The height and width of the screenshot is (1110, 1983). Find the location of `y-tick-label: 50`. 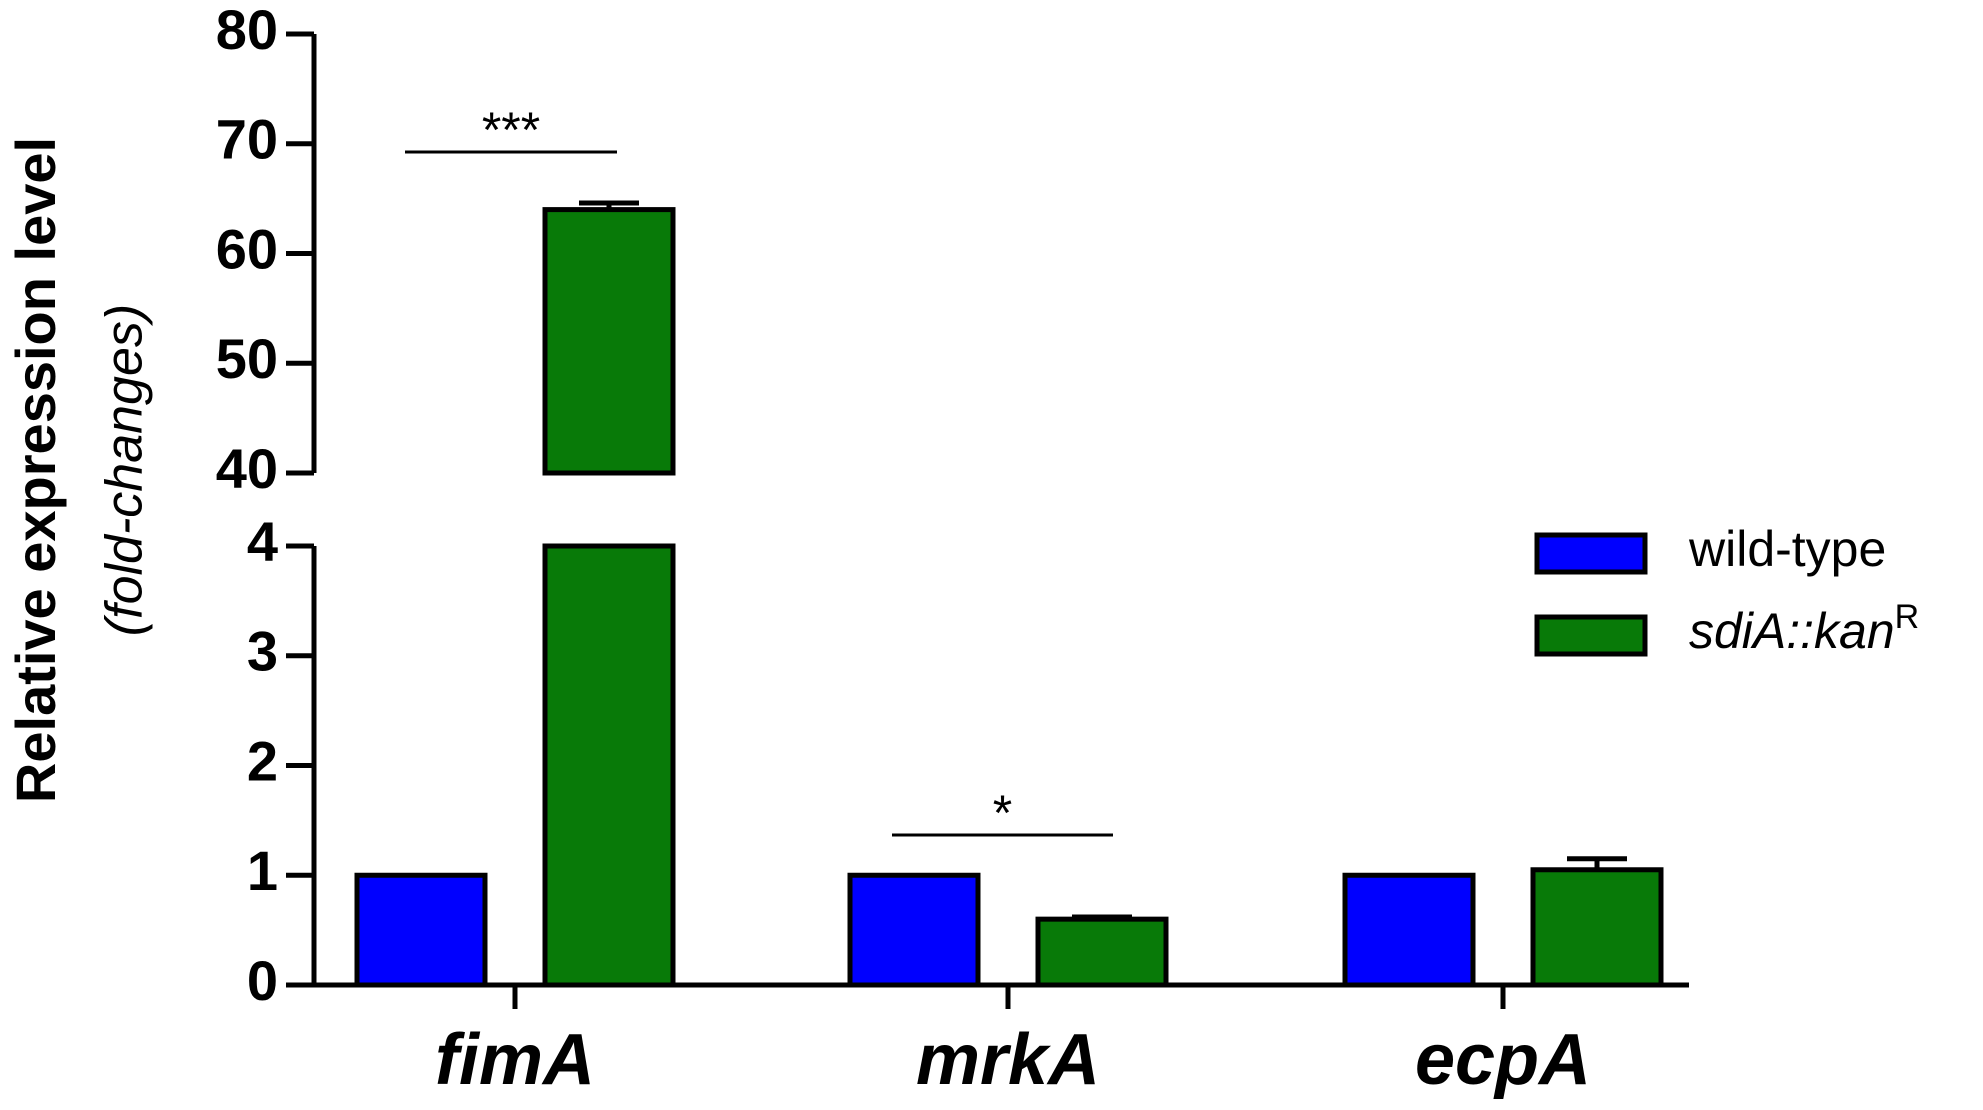

y-tick-label: 50 is located at coordinates (247, 358).